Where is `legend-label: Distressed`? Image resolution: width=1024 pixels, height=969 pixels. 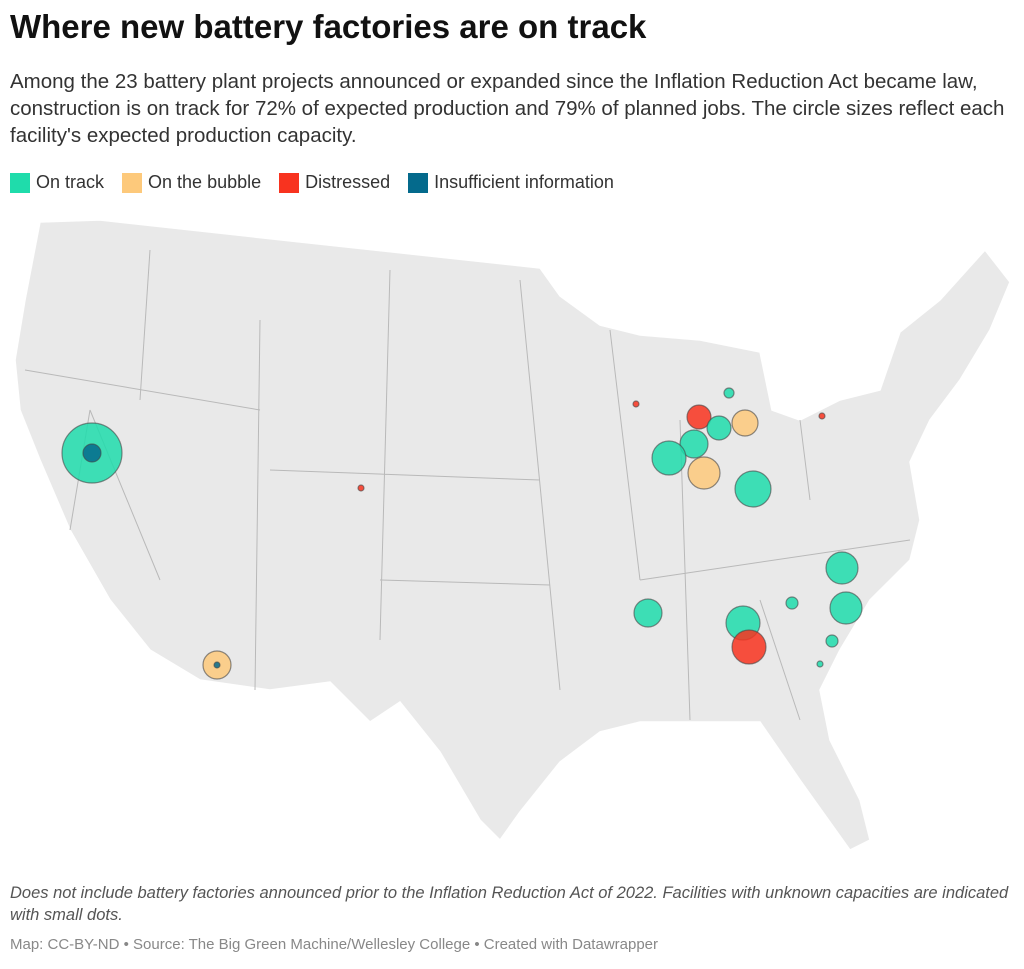
legend-label: Distressed is located at coordinates (348, 182).